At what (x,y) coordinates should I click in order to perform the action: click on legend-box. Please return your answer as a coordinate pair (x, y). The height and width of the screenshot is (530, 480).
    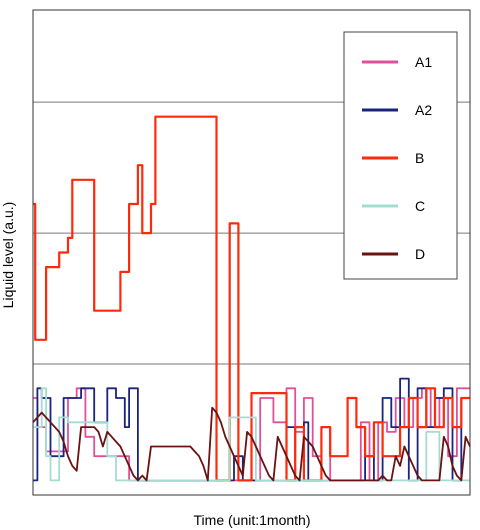
    Looking at the image, I should click on (400, 155).